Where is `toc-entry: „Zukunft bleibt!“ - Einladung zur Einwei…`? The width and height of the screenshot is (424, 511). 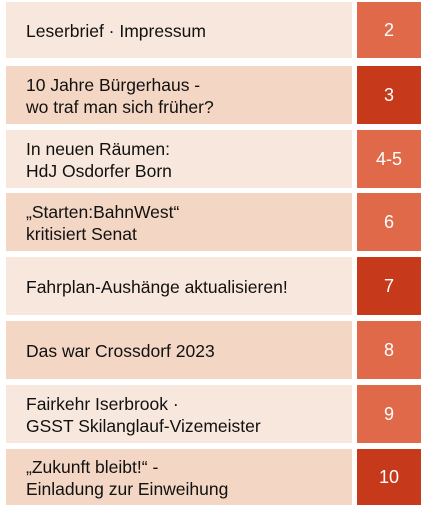
toc-entry: „Zukunft bleibt!“ - Einladung zur Einwei… is located at coordinates (213, 477).